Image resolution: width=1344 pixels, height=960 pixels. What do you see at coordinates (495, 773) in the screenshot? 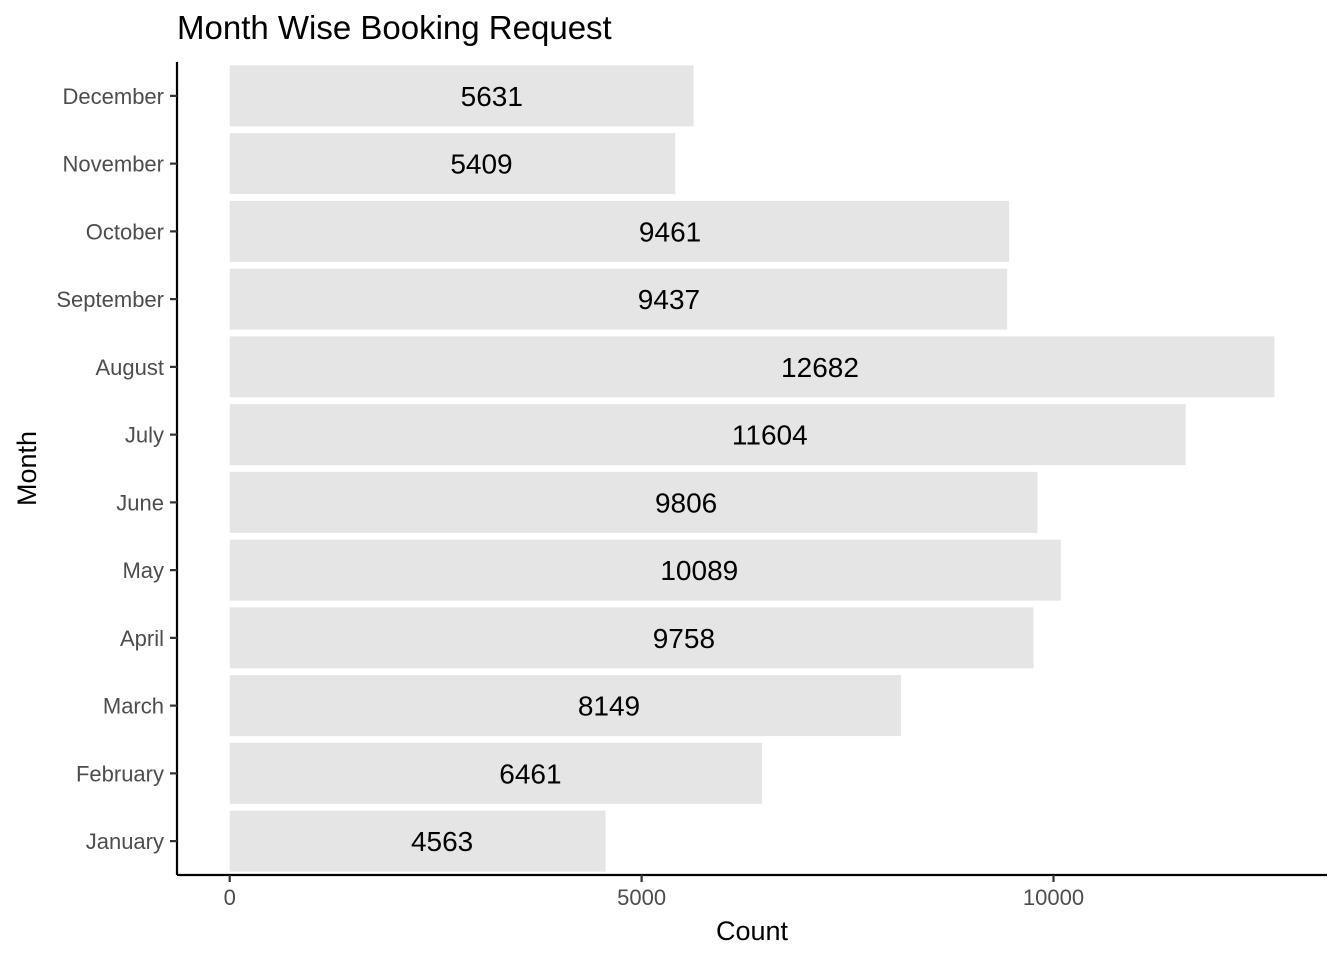
I see `bar-february` at bounding box center [495, 773].